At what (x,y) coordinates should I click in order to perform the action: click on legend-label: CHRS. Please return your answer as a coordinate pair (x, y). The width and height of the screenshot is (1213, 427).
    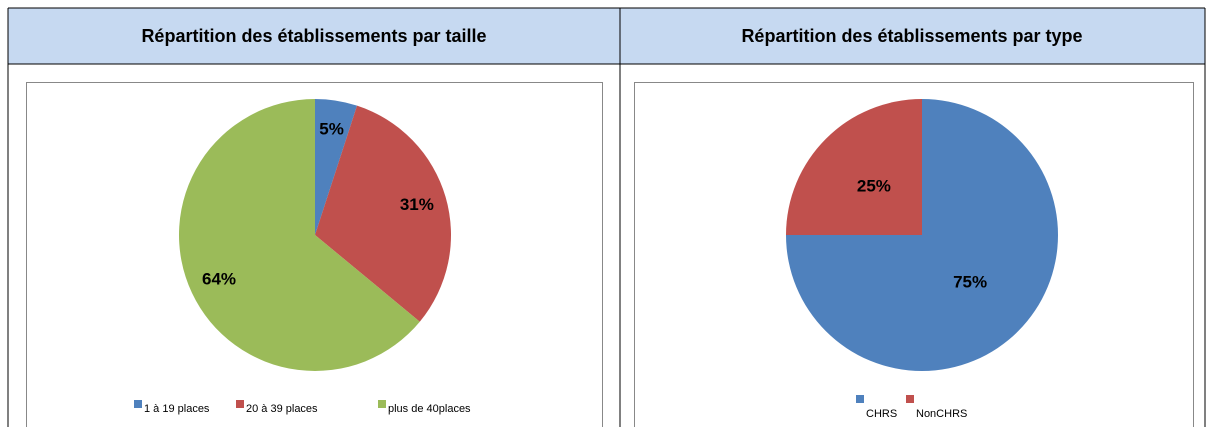
    Looking at the image, I should click on (881, 414).